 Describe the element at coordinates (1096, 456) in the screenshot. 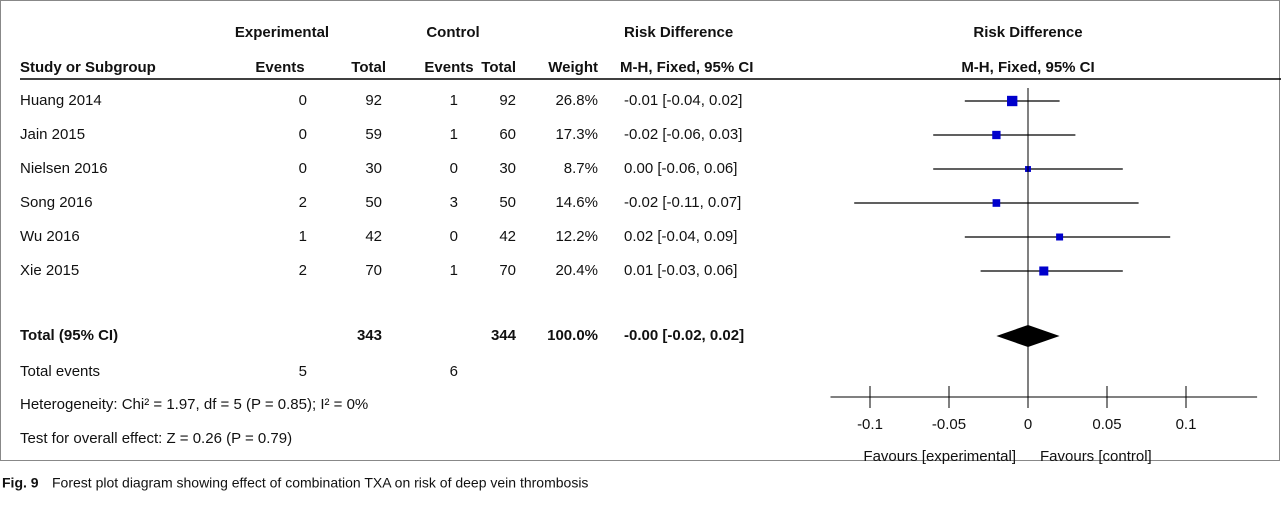

I see `favours-right: Favours [control]` at that location.